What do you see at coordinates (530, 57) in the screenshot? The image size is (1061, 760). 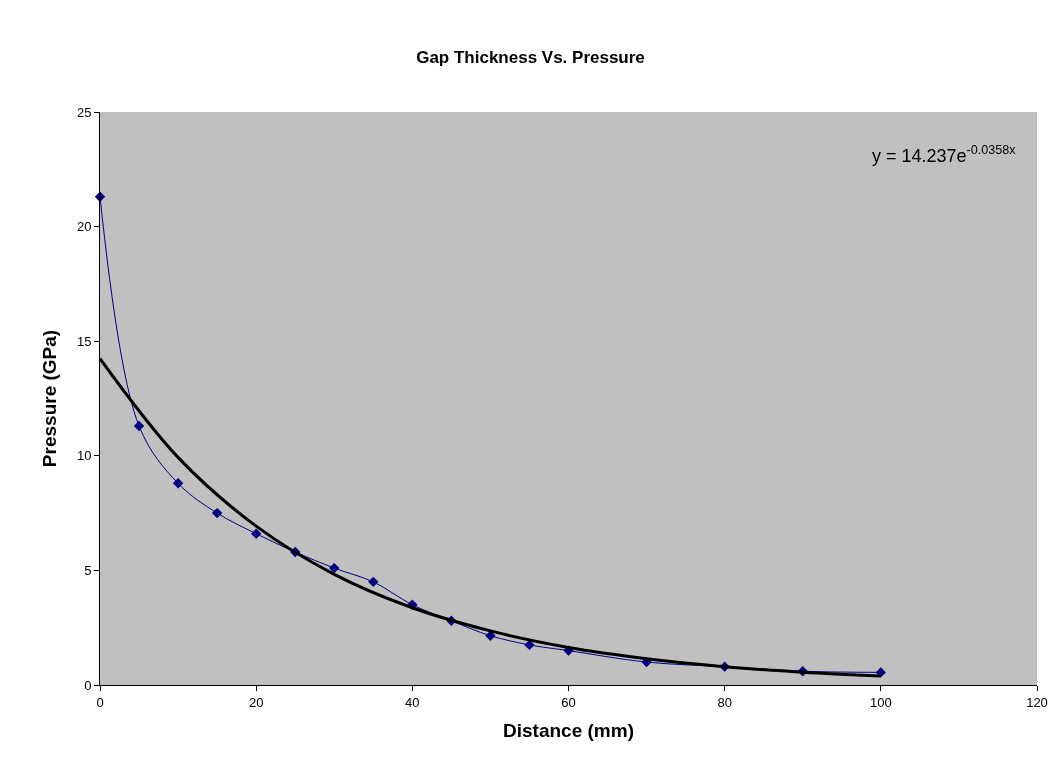 I see `chart-title: Gap Thickness Vs. Pressure` at bounding box center [530, 57].